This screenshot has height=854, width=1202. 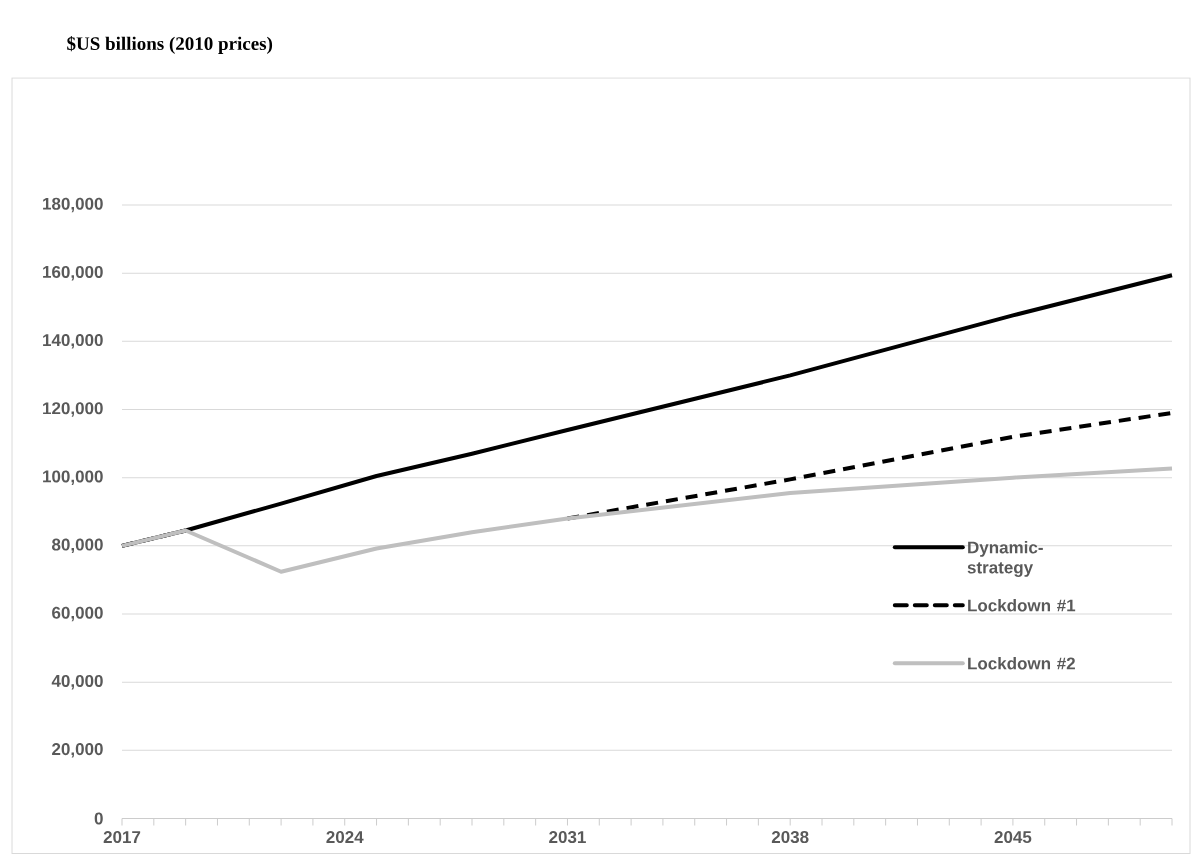 What do you see at coordinates (567, 837) in the screenshot?
I see `x-tick-label: 2031` at bounding box center [567, 837].